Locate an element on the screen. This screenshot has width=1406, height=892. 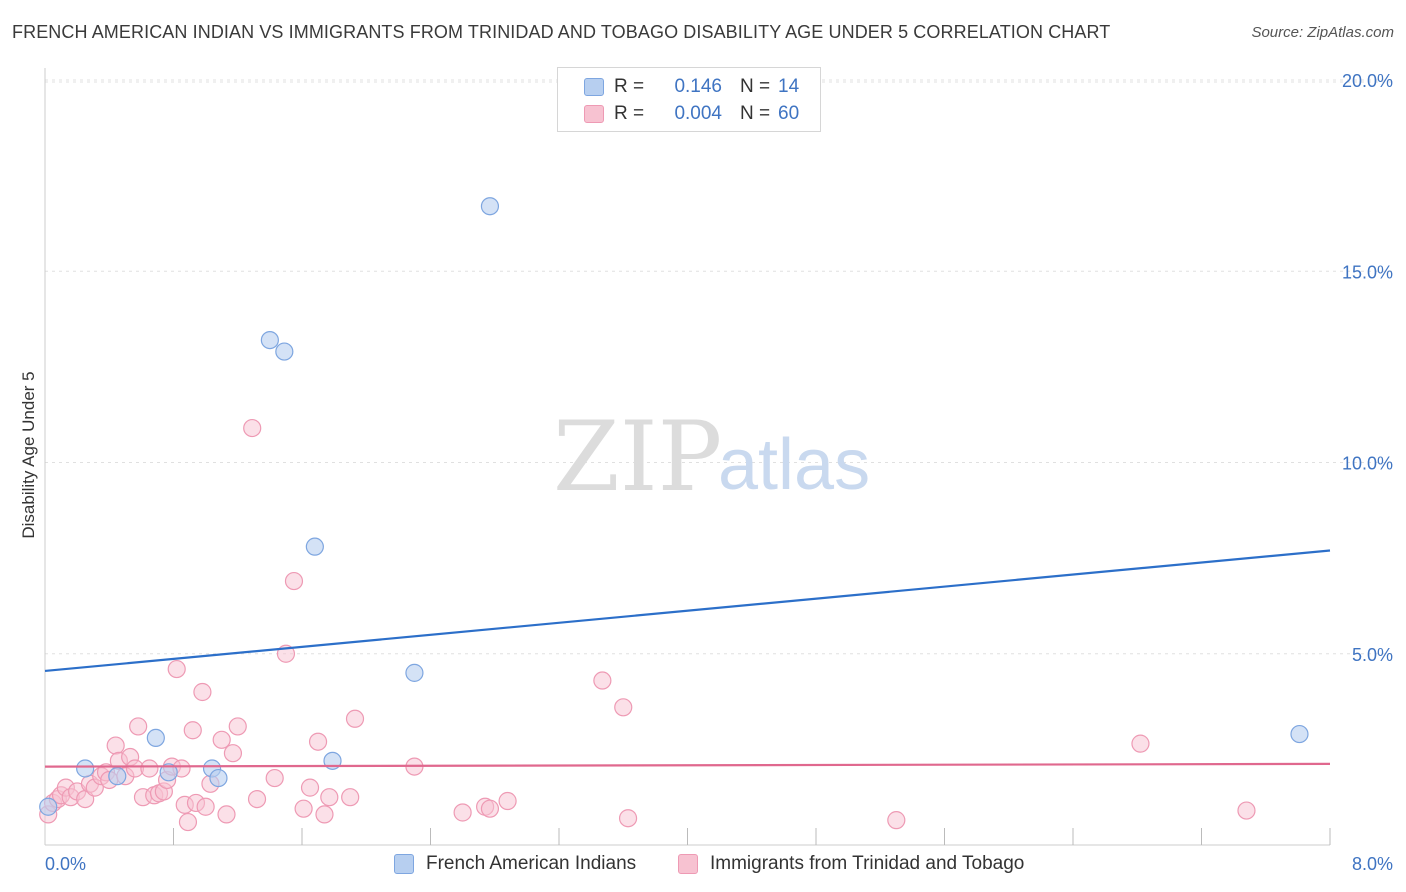
x-tick-label: 8.0% is located at coordinates (1372, 864).